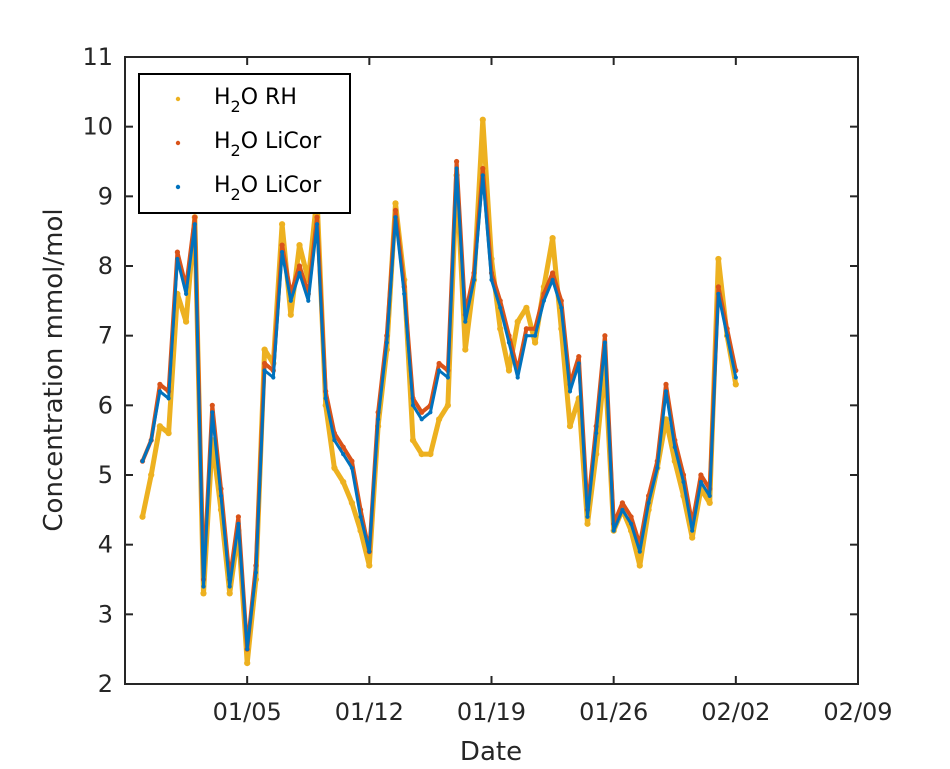  What do you see at coordinates (105, 405) in the screenshot?
I see `y-tick-label: 6` at bounding box center [105, 405].